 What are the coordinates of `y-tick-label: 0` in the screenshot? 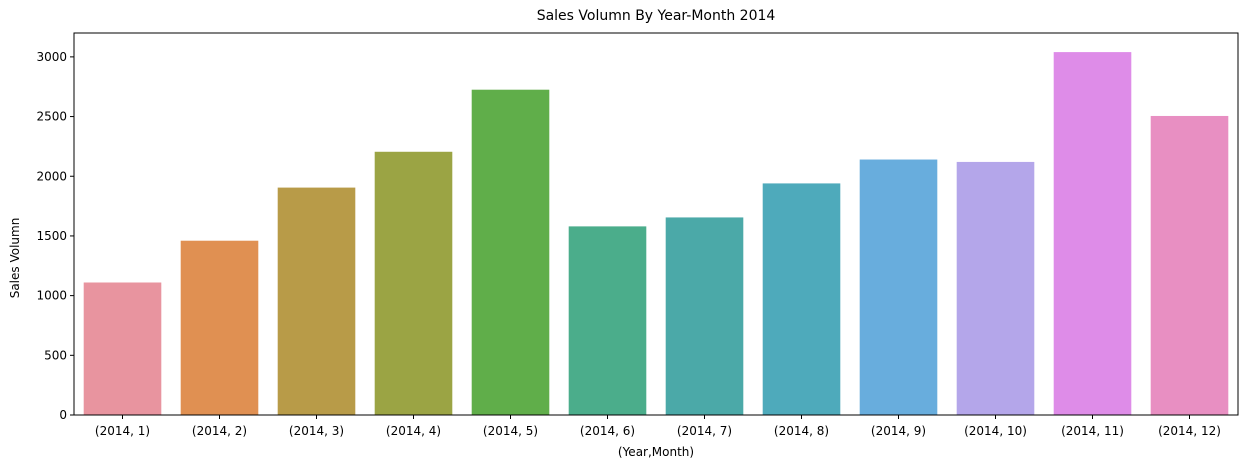 It's located at (63, 415).